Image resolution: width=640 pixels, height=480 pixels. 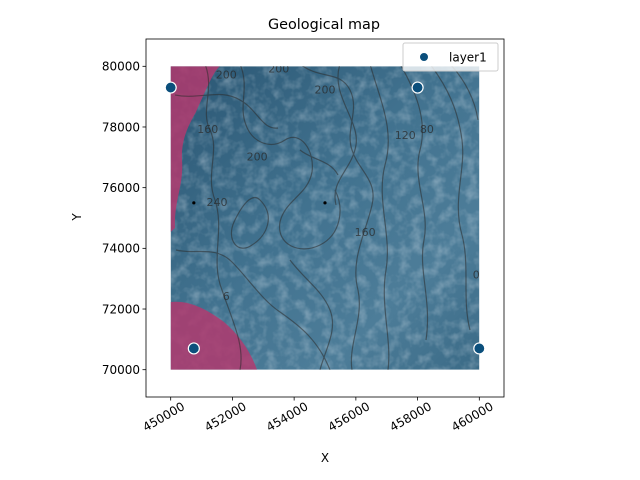 What do you see at coordinates (163, 416) in the screenshot?
I see `x-tick-label: 450000` at bounding box center [163, 416].